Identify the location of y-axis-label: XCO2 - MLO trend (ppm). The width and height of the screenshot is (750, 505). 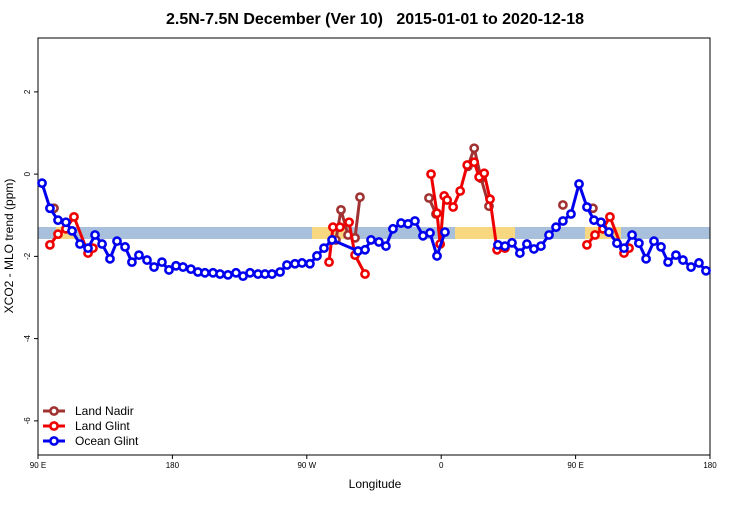
(9, 246).